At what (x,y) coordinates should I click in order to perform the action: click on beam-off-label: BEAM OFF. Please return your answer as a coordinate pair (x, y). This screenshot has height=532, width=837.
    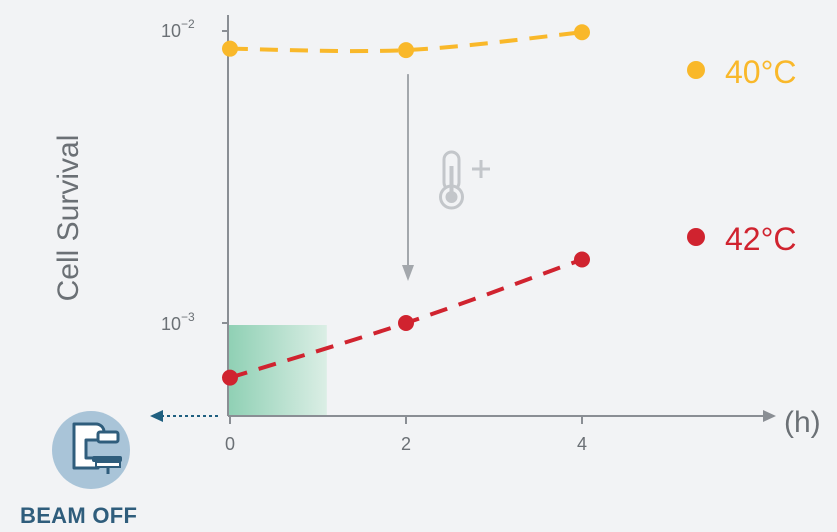
    Looking at the image, I should click on (79, 515).